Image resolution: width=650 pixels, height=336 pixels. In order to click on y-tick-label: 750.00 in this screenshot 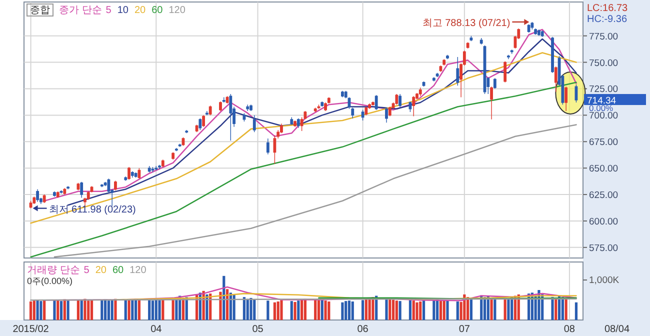, I will do `click(603, 63)`.